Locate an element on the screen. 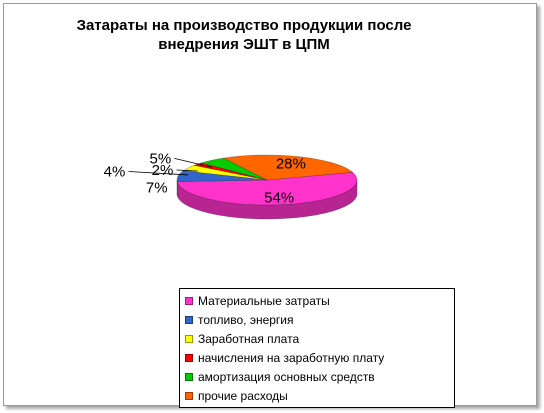 The width and height of the screenshot is (544, 413). pie-slice-материальные-затраты is located at coordinates (267, 188).